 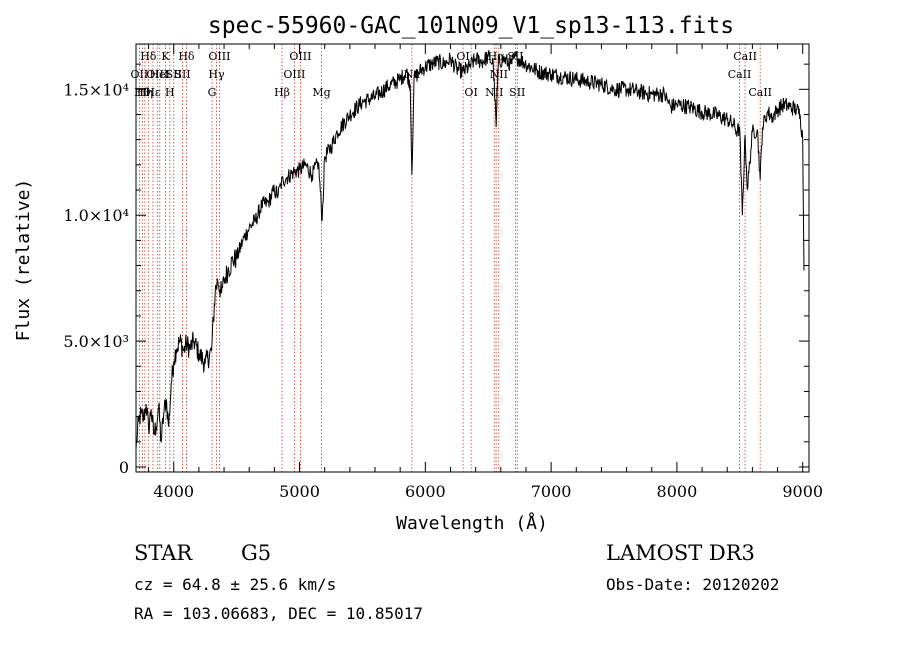 I want to click on spectral-line-label: G, so click(x=212, y=92).